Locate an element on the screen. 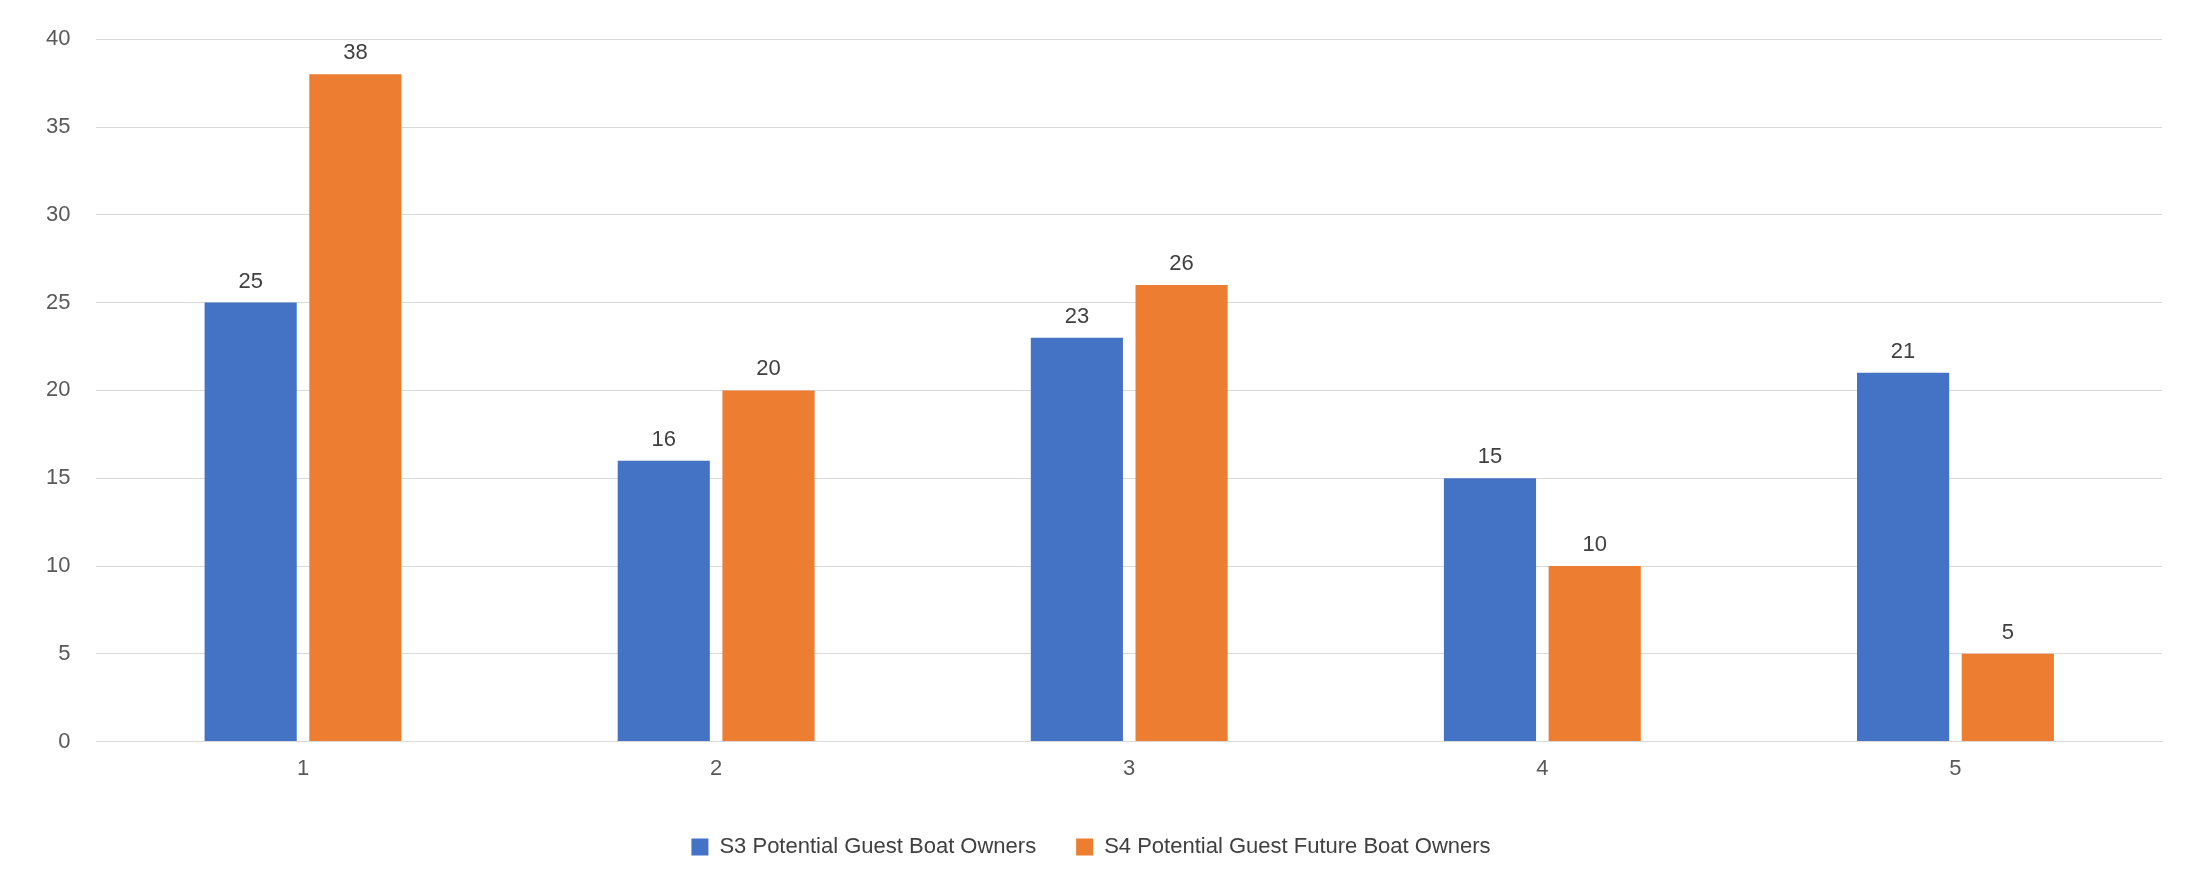  x-tick-label: 4 is located at coordinates (1542, 767).